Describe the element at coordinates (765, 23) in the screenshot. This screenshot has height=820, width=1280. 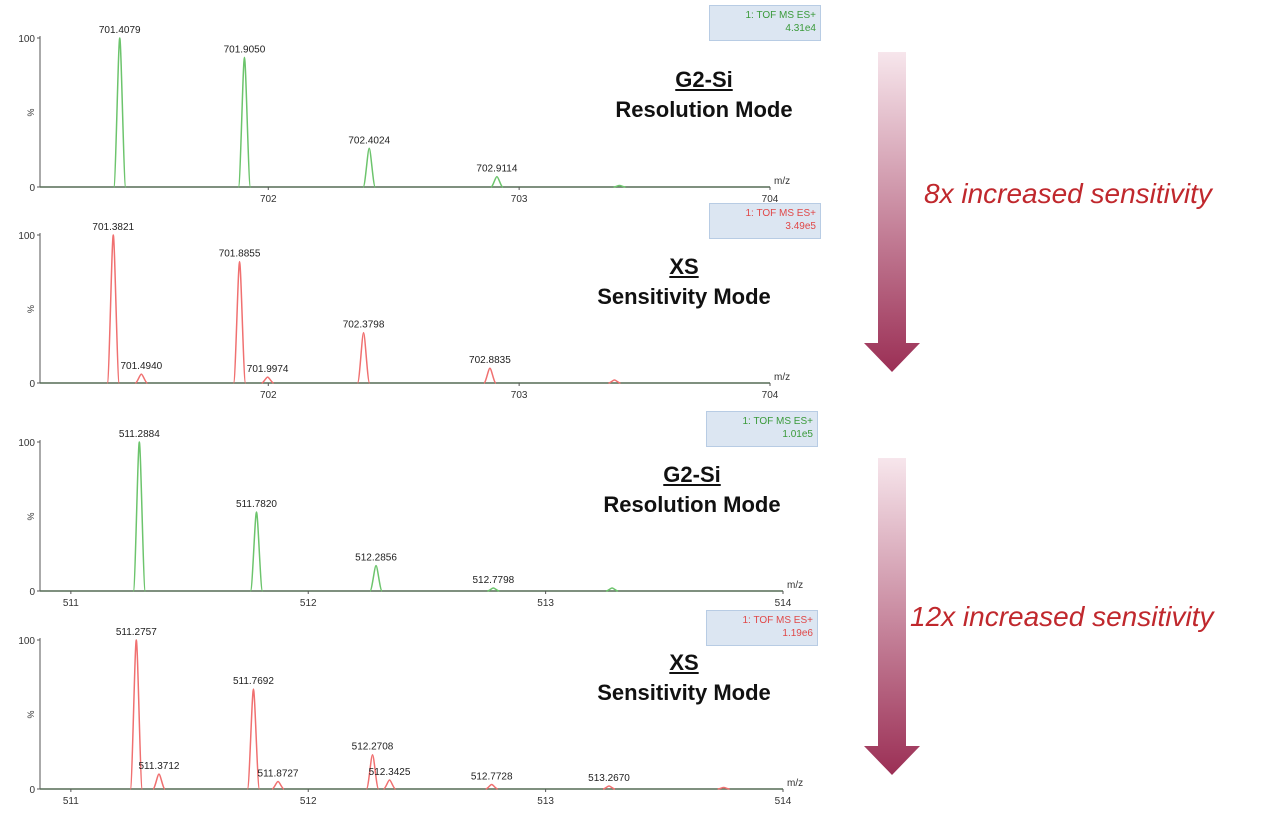
I see `spectrum-info-box: 1: TOF MS ES+ 4.31e4` at that location.